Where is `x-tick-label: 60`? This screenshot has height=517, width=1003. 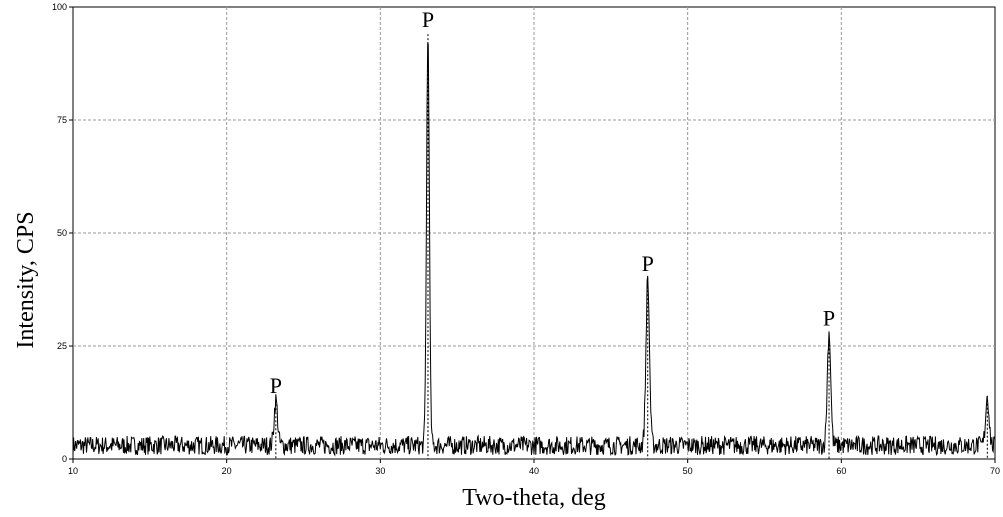
x-tick-label: 60 is located at coordinates (841, 471).